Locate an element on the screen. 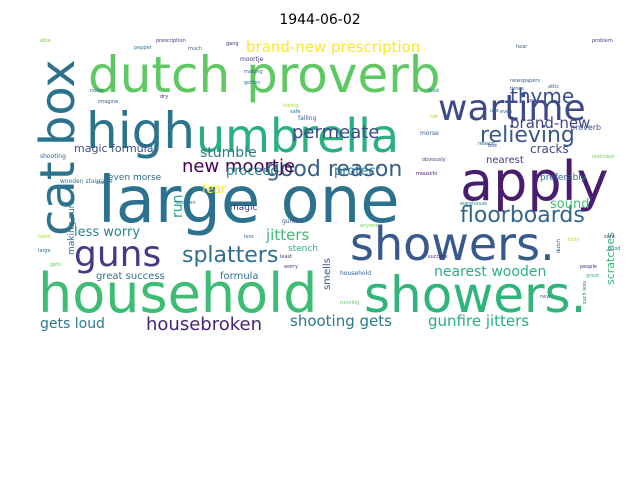 The width and height of the screenshot is (640, 480). word-59: prescription is located at coordinates (171, 41).